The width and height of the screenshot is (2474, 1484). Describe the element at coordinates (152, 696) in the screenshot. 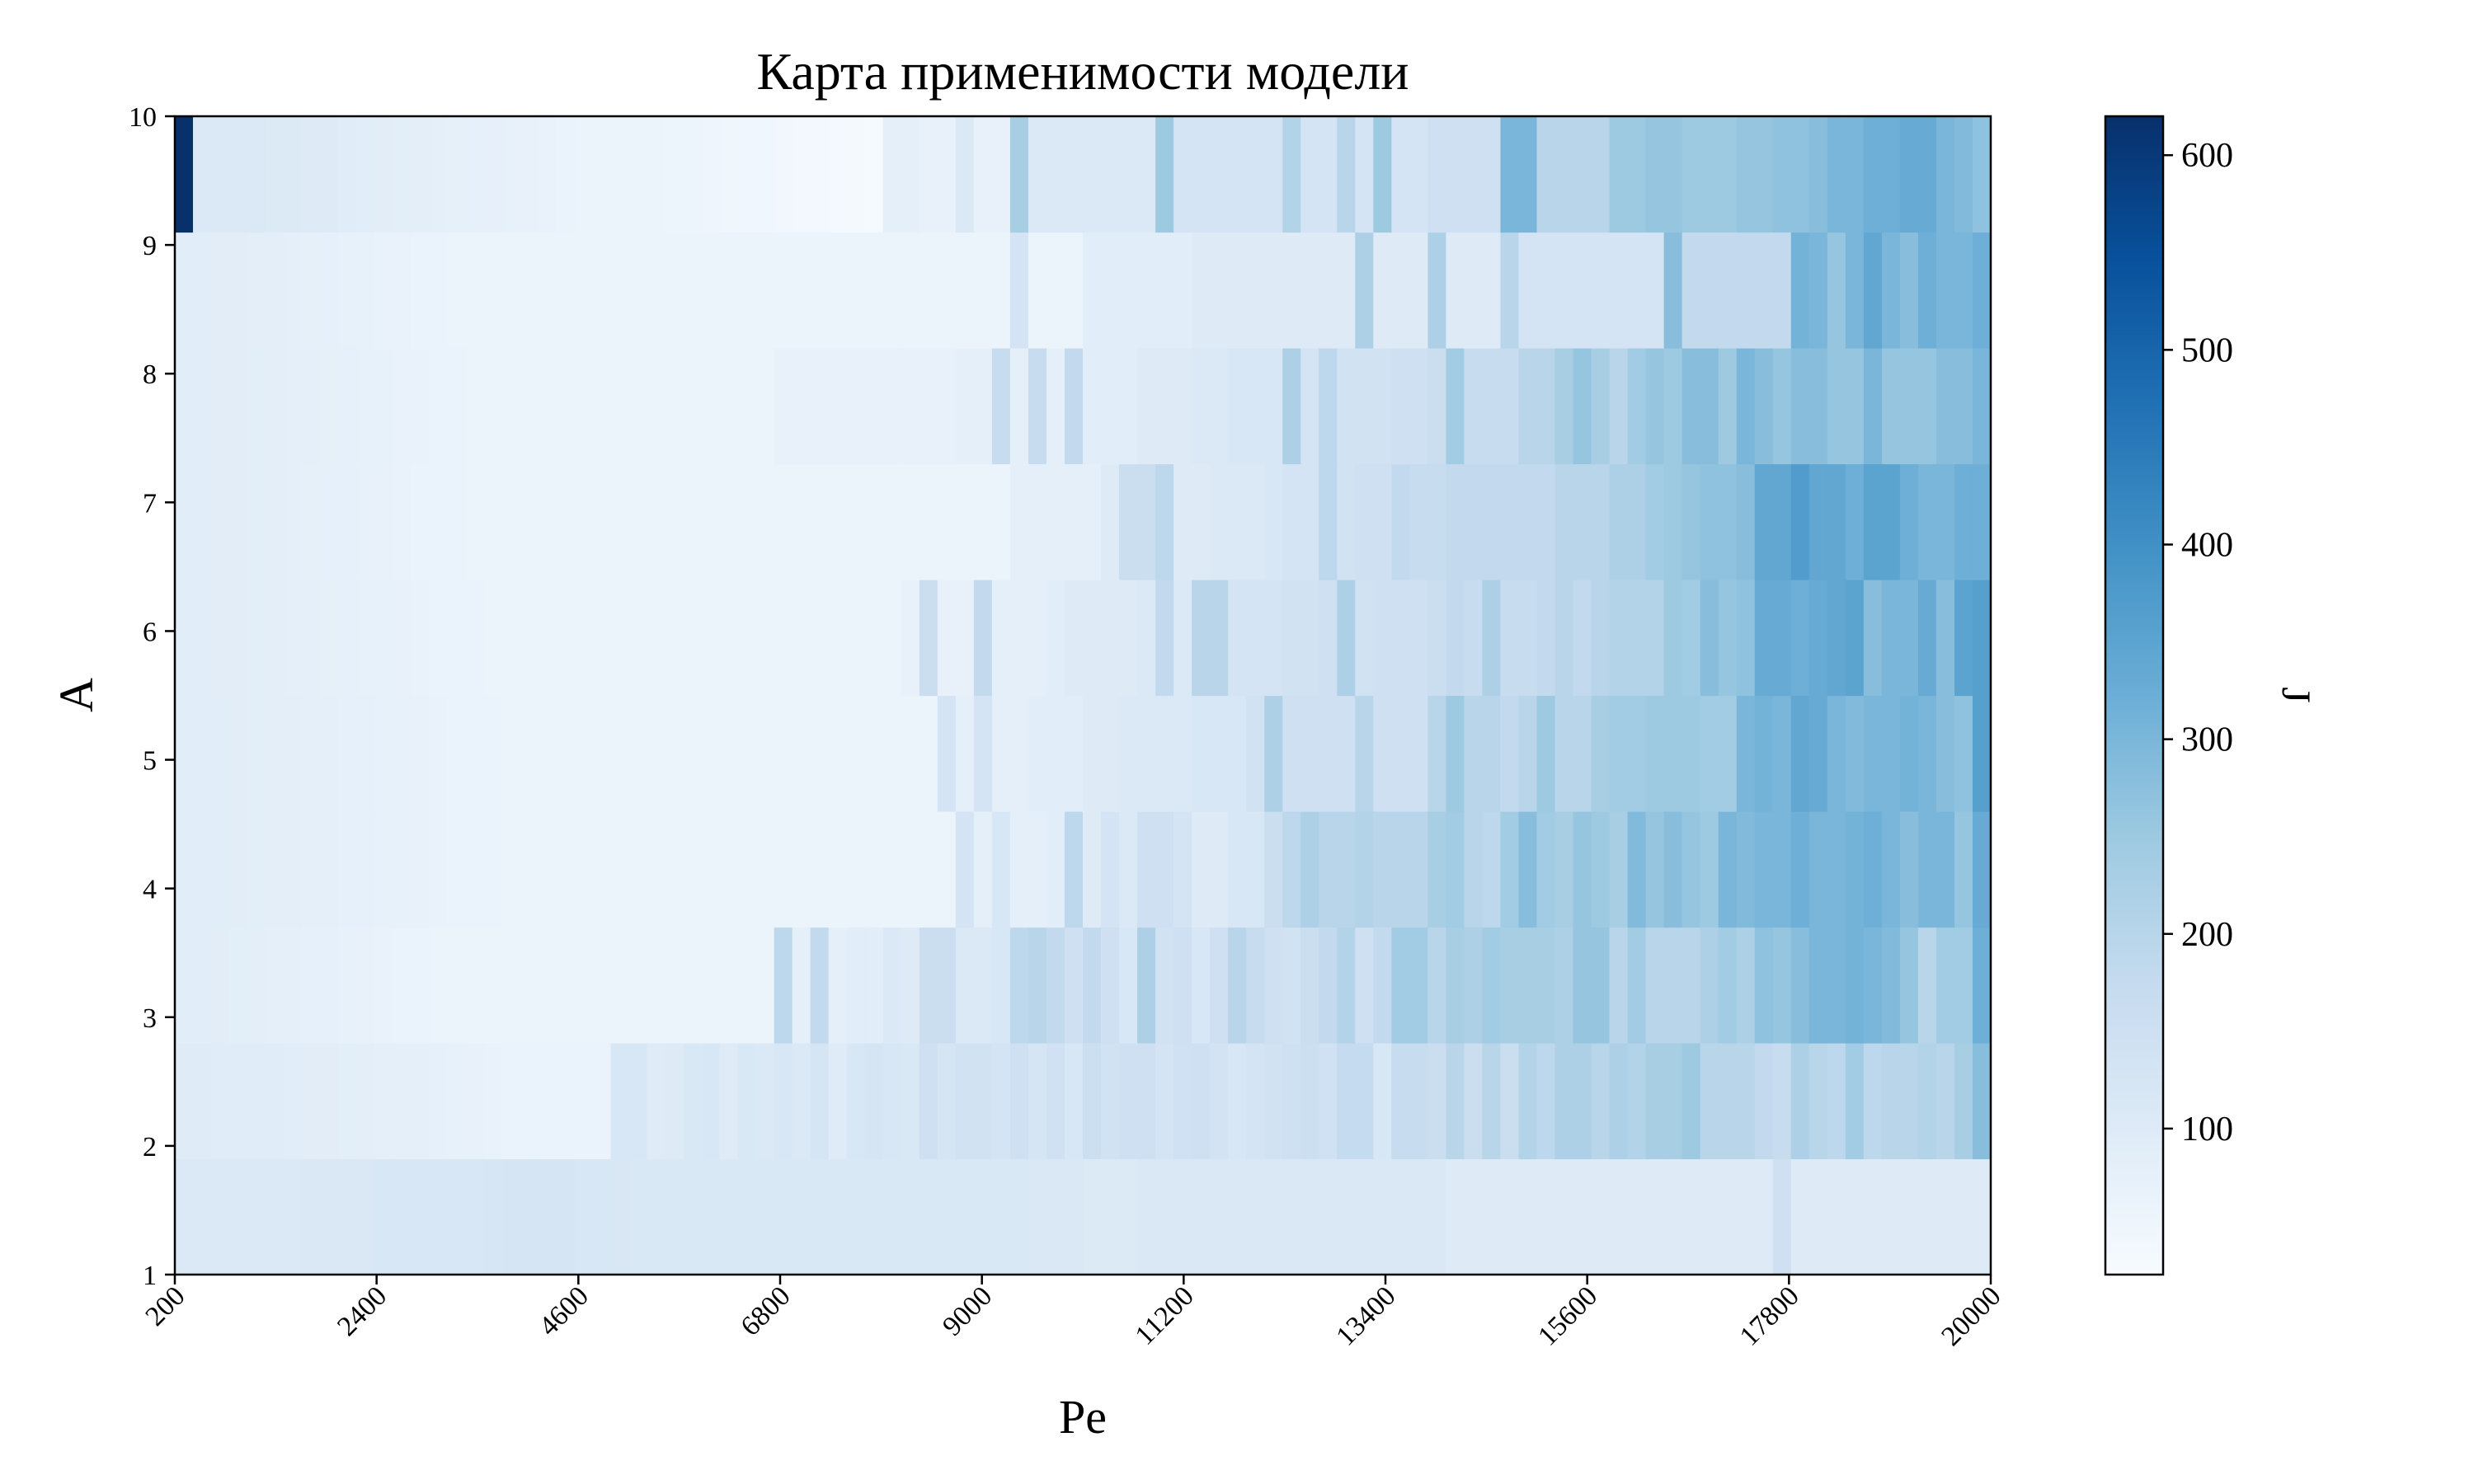

I see `y-axis-ticks: 1 2 3 4 5 6 7 8 9 10` at that location.